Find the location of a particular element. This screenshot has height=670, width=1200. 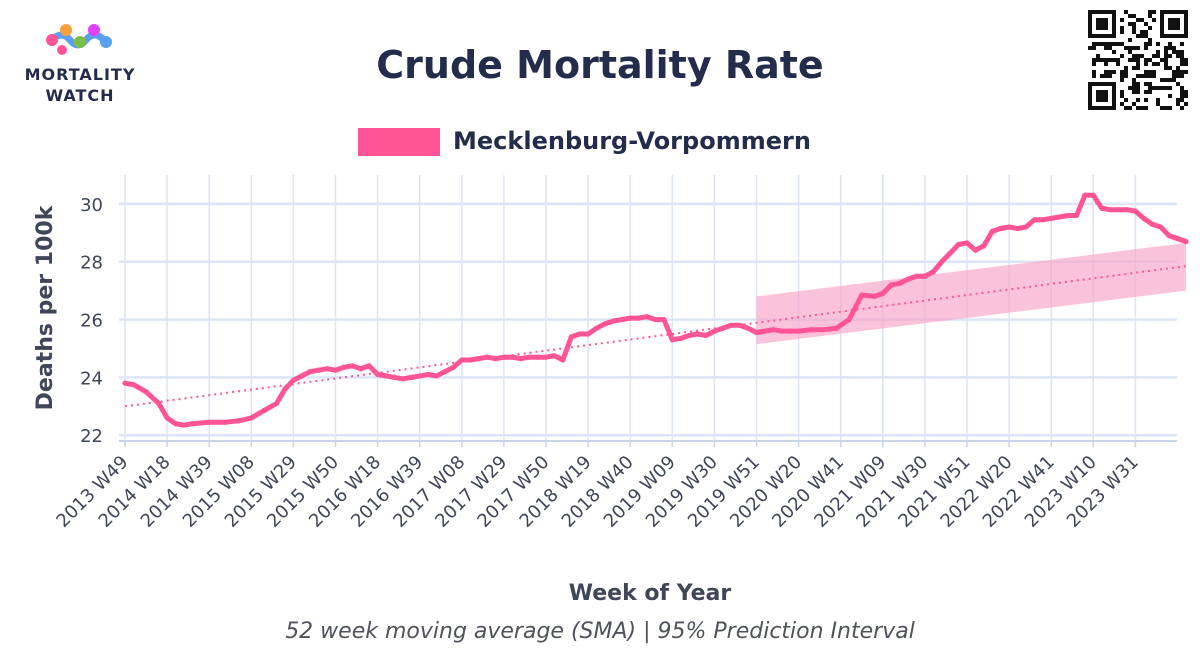

y-tick-label: 22 is located at coordinates (91, 436).